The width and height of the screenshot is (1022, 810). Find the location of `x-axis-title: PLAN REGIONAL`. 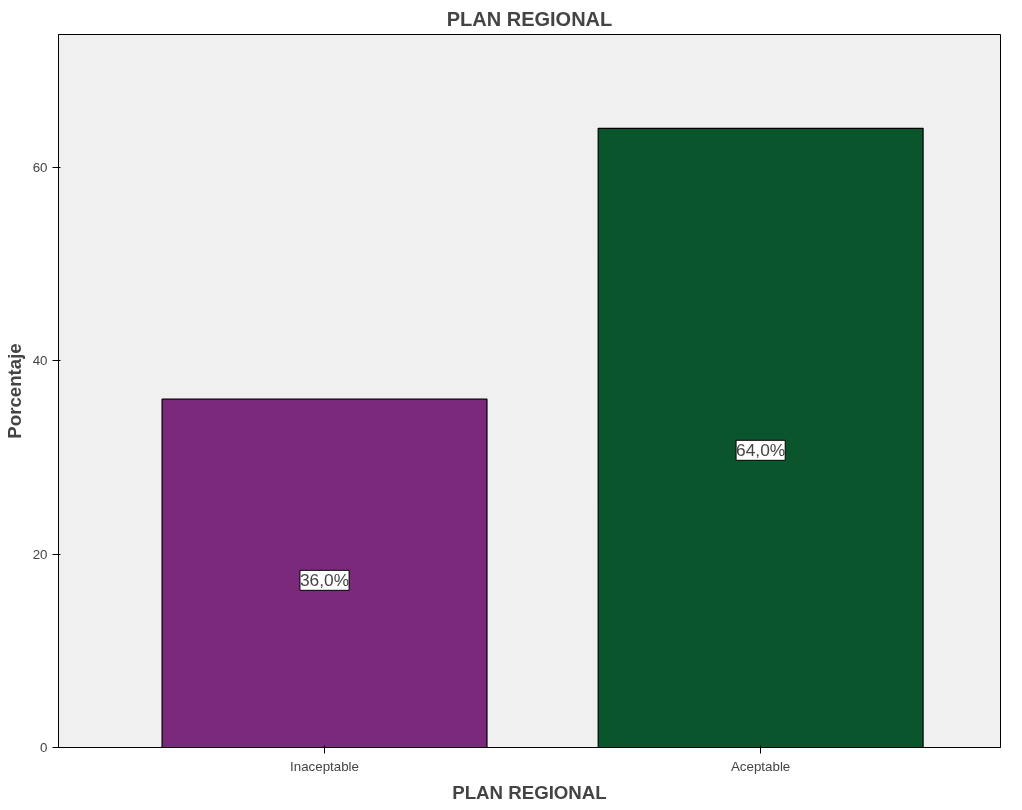

x-axis-title: PLAN REGIONAL is located at coordinates (529, 792).